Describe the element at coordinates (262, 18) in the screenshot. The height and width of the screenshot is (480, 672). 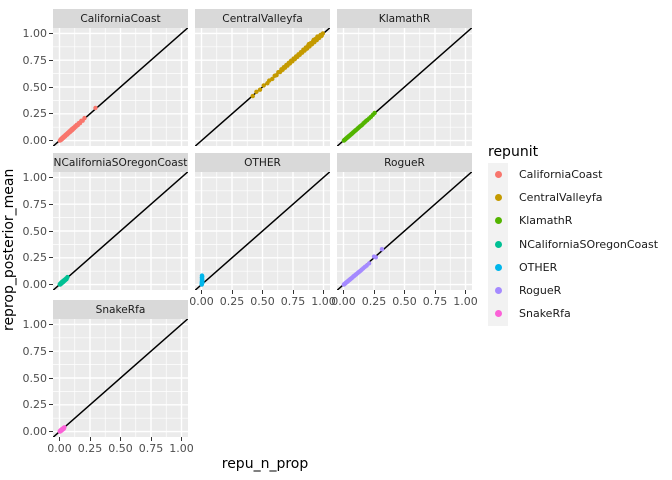
I see `facet-strip-centralvalleyfa: CentralValleyfa` at that location.